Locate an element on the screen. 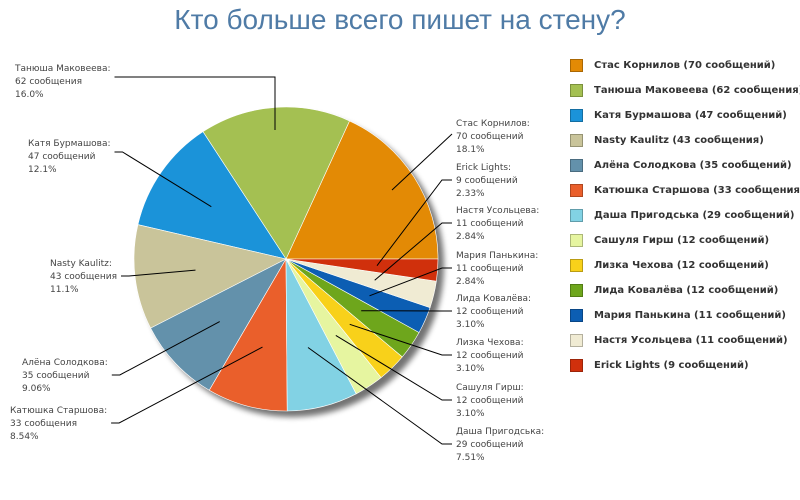 The width and height of the screenshot is (800, 500). legend-label: Лизка Чехова (12 сообщений) is located at coordinates (681, 265).